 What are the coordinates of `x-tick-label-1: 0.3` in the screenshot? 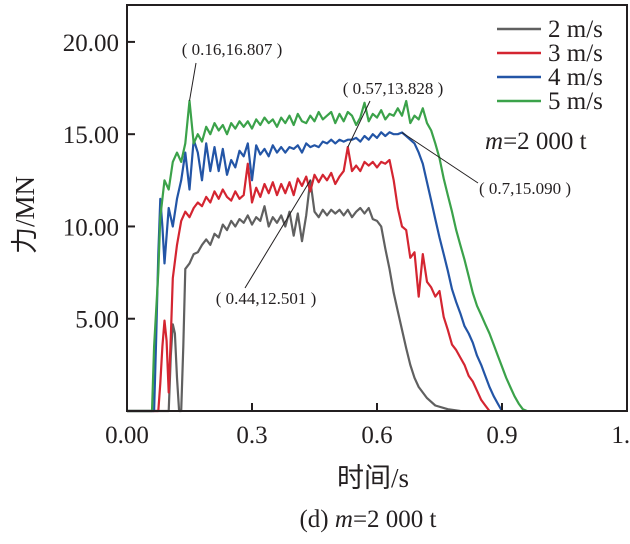 It's located at (251, 435).